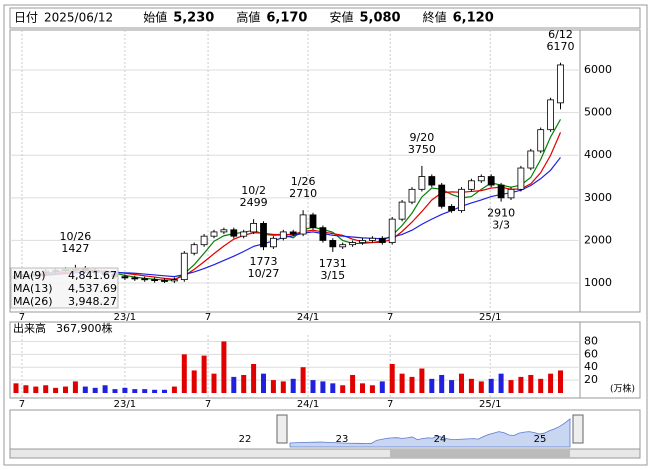 The image size is (653, 470). Describe the element at coordinates (480, 453) in the screenshot. I see `scroll-thumb` at that location.